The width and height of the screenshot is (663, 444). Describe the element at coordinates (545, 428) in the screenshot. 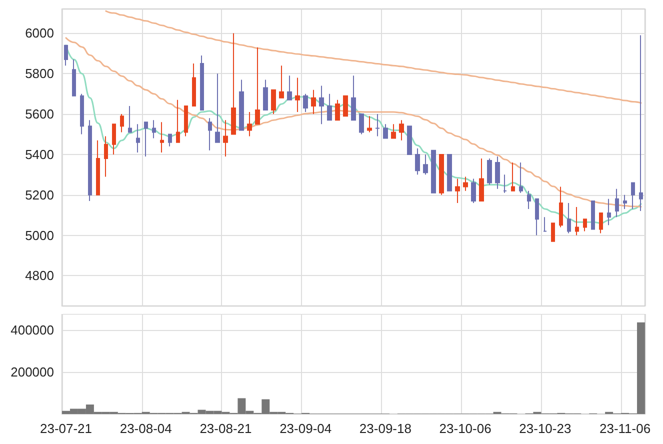

I see `x-tick-label: 23-10-23` at that location.